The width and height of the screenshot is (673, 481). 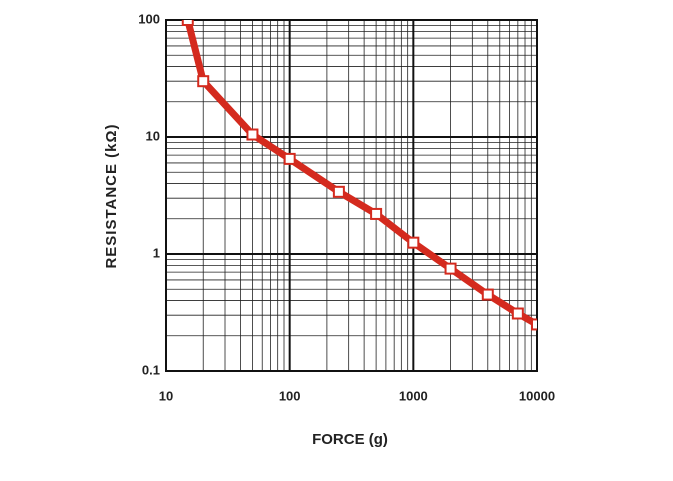 What do you see at coordinates (413, 395) in the screenshot?
I see `x-tick-label: 1000` at bounding box center [413, 395].